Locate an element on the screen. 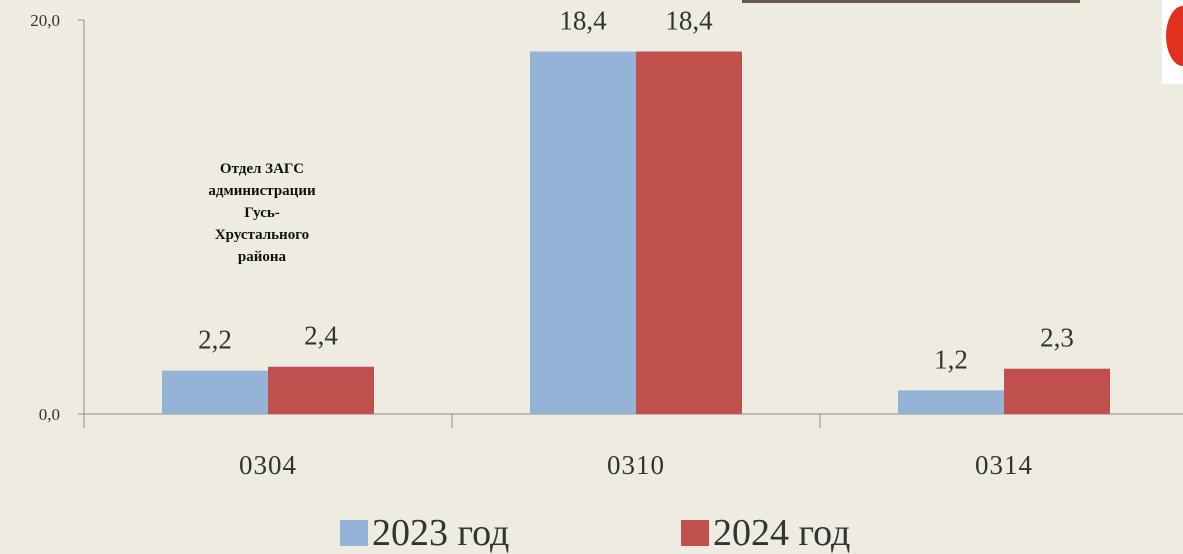  data-label: 1,2 is located at coordinates (951, 359).